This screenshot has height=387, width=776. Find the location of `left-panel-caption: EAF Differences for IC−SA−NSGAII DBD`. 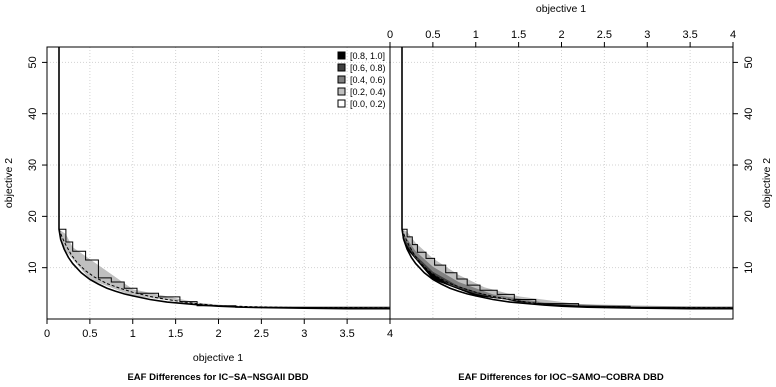

left-panel-caption: EAF Differences for IC−SA−NSGAII DBD is located at coordinates (217, 377).